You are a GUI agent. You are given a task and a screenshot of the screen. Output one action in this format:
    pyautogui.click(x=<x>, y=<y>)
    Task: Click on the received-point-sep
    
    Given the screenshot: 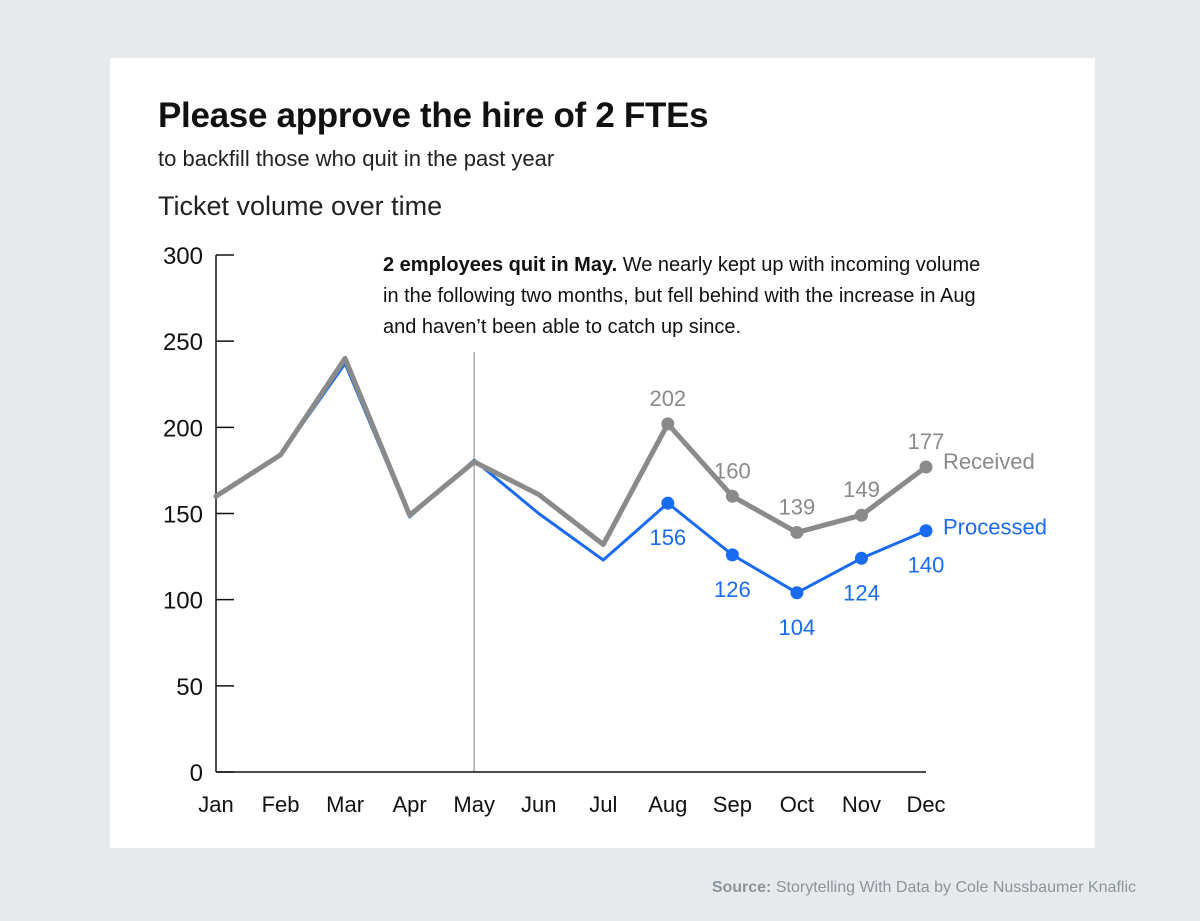 What is the action you would take?
    pyautogui.click(x=732, y=496)
    